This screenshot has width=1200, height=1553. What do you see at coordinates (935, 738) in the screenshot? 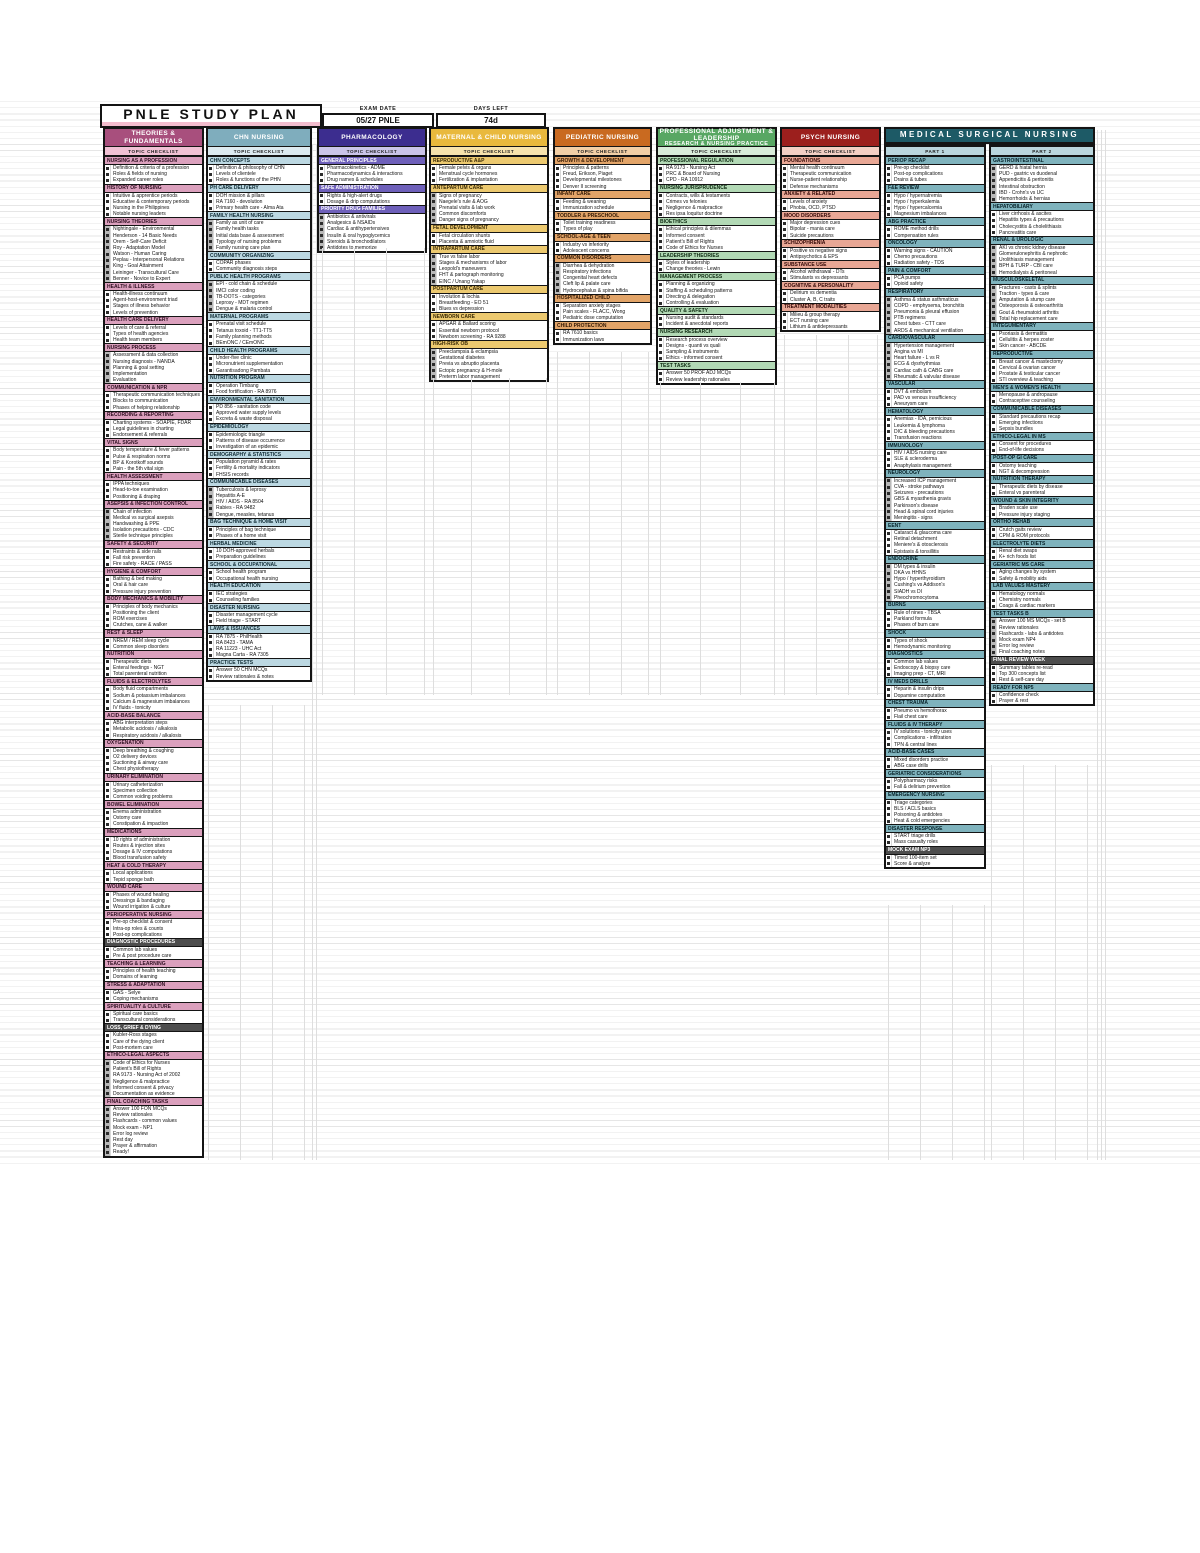
I see `checklist-row: Complications - infiltration` at bounding box center [935, 738].